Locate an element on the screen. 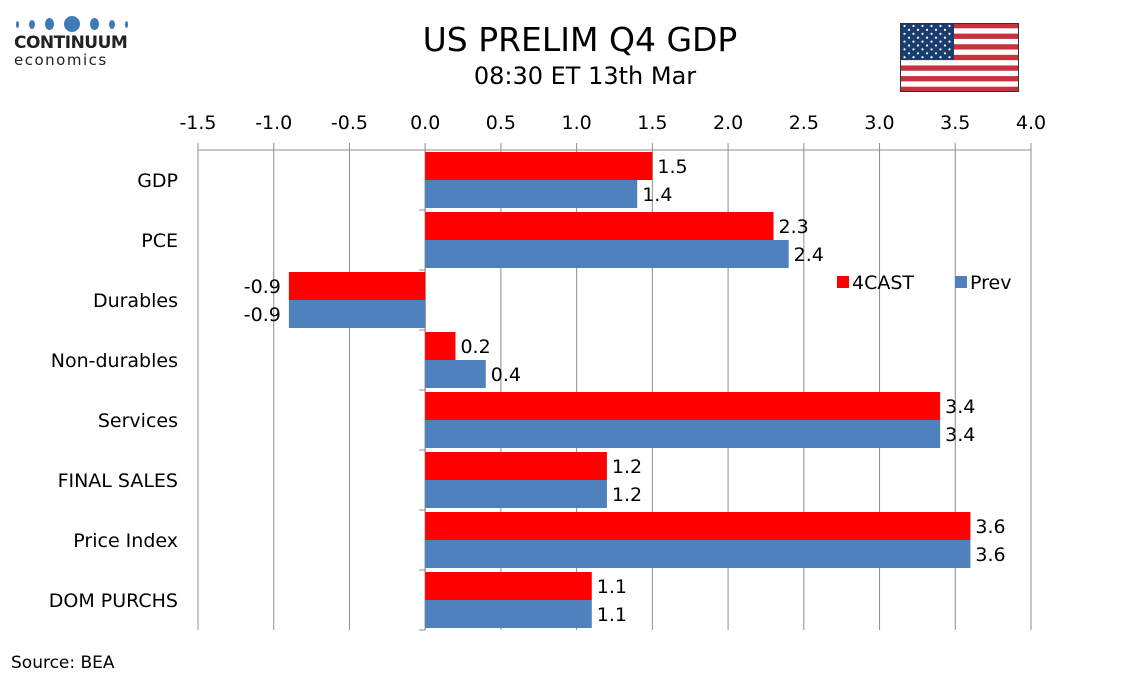 Image resolution: width=1134 pixels, height=680 pixels. x-tick-label: 1.0 is located at coordinates (577, 123).